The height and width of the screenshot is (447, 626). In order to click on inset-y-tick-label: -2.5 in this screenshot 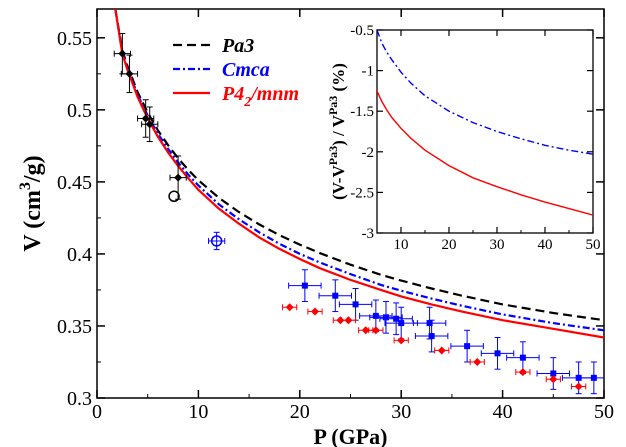, I will do `click(362, 193)`.